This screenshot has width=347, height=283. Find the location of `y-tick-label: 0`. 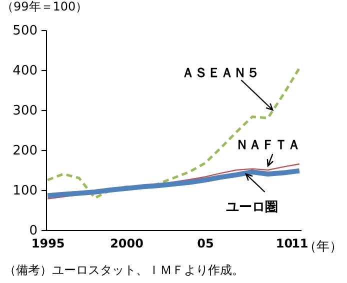

y-tick-label: 0 is located at coordinates (33, 231).